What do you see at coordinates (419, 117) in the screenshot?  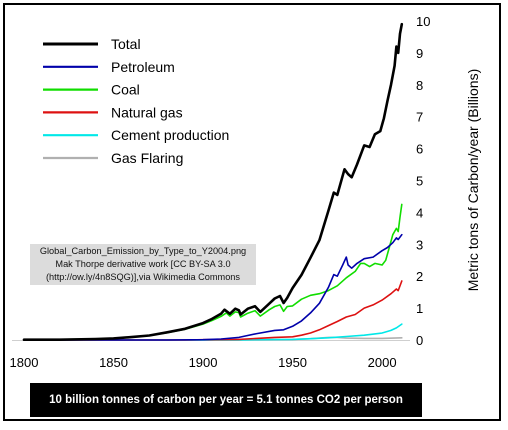 I see `y-tick-label: 7` at bounding box center [419, 117].